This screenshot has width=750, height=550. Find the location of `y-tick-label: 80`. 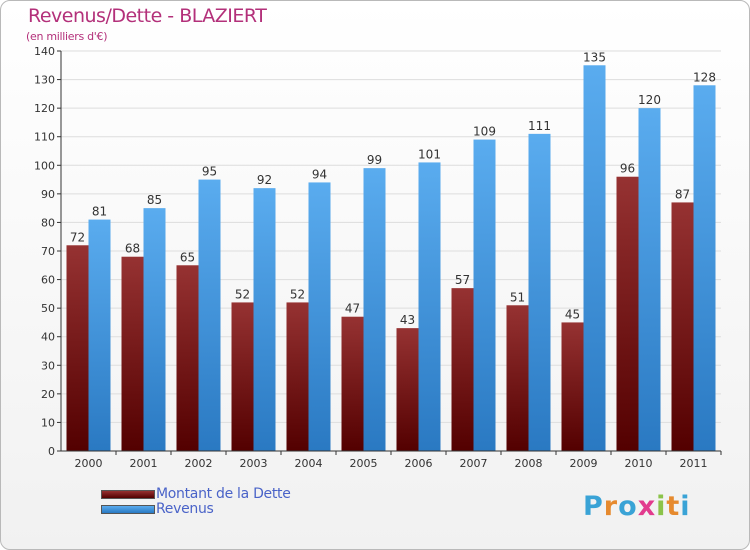

y-tick-label: 80 is located at coordinates (48, 222).